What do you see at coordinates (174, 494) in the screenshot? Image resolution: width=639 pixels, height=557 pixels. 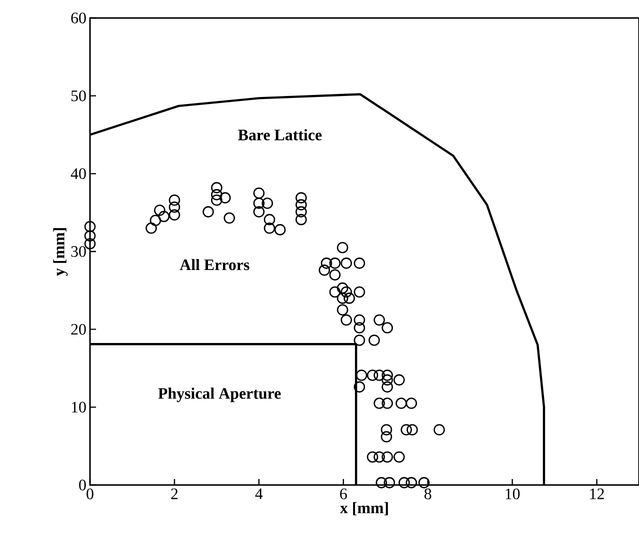 I see `x-tick-label: 2` at bounding box center [174, 494].